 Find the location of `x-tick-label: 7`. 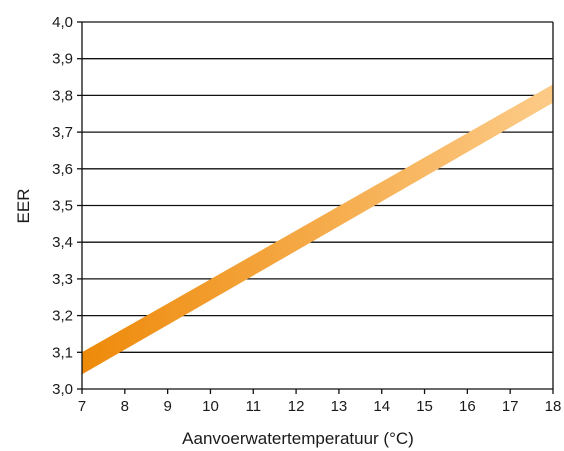

x-tick-label: 7 is located at coordinates (82, 406).